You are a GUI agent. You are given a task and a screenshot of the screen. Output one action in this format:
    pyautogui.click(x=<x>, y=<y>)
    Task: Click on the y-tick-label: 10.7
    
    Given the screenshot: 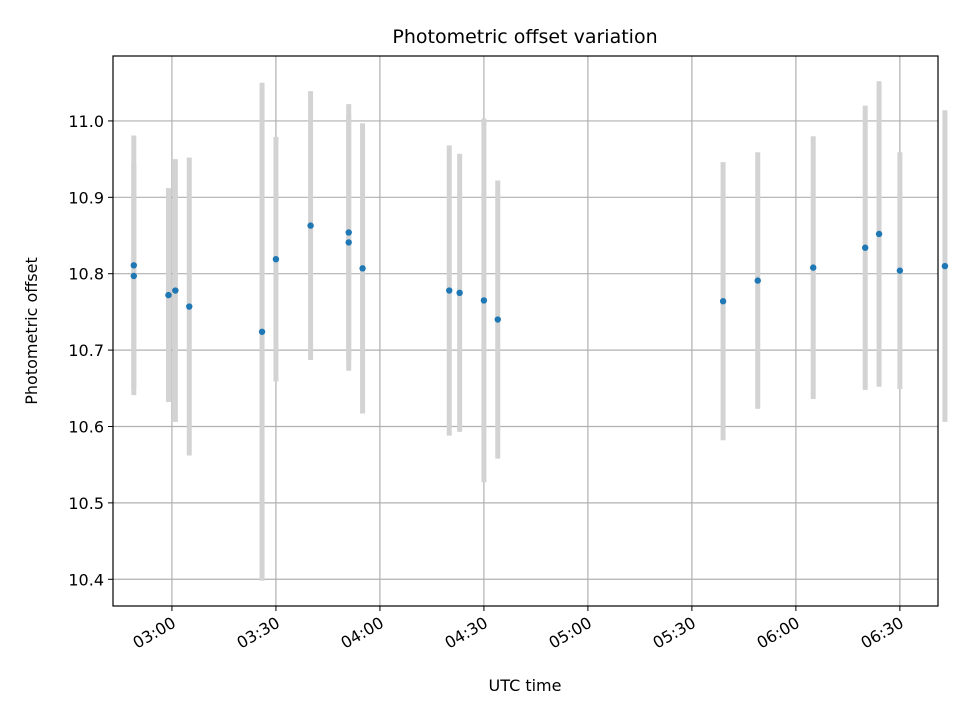 What is the action you would take?
    pyautogui.click(x=86, y=350)
    